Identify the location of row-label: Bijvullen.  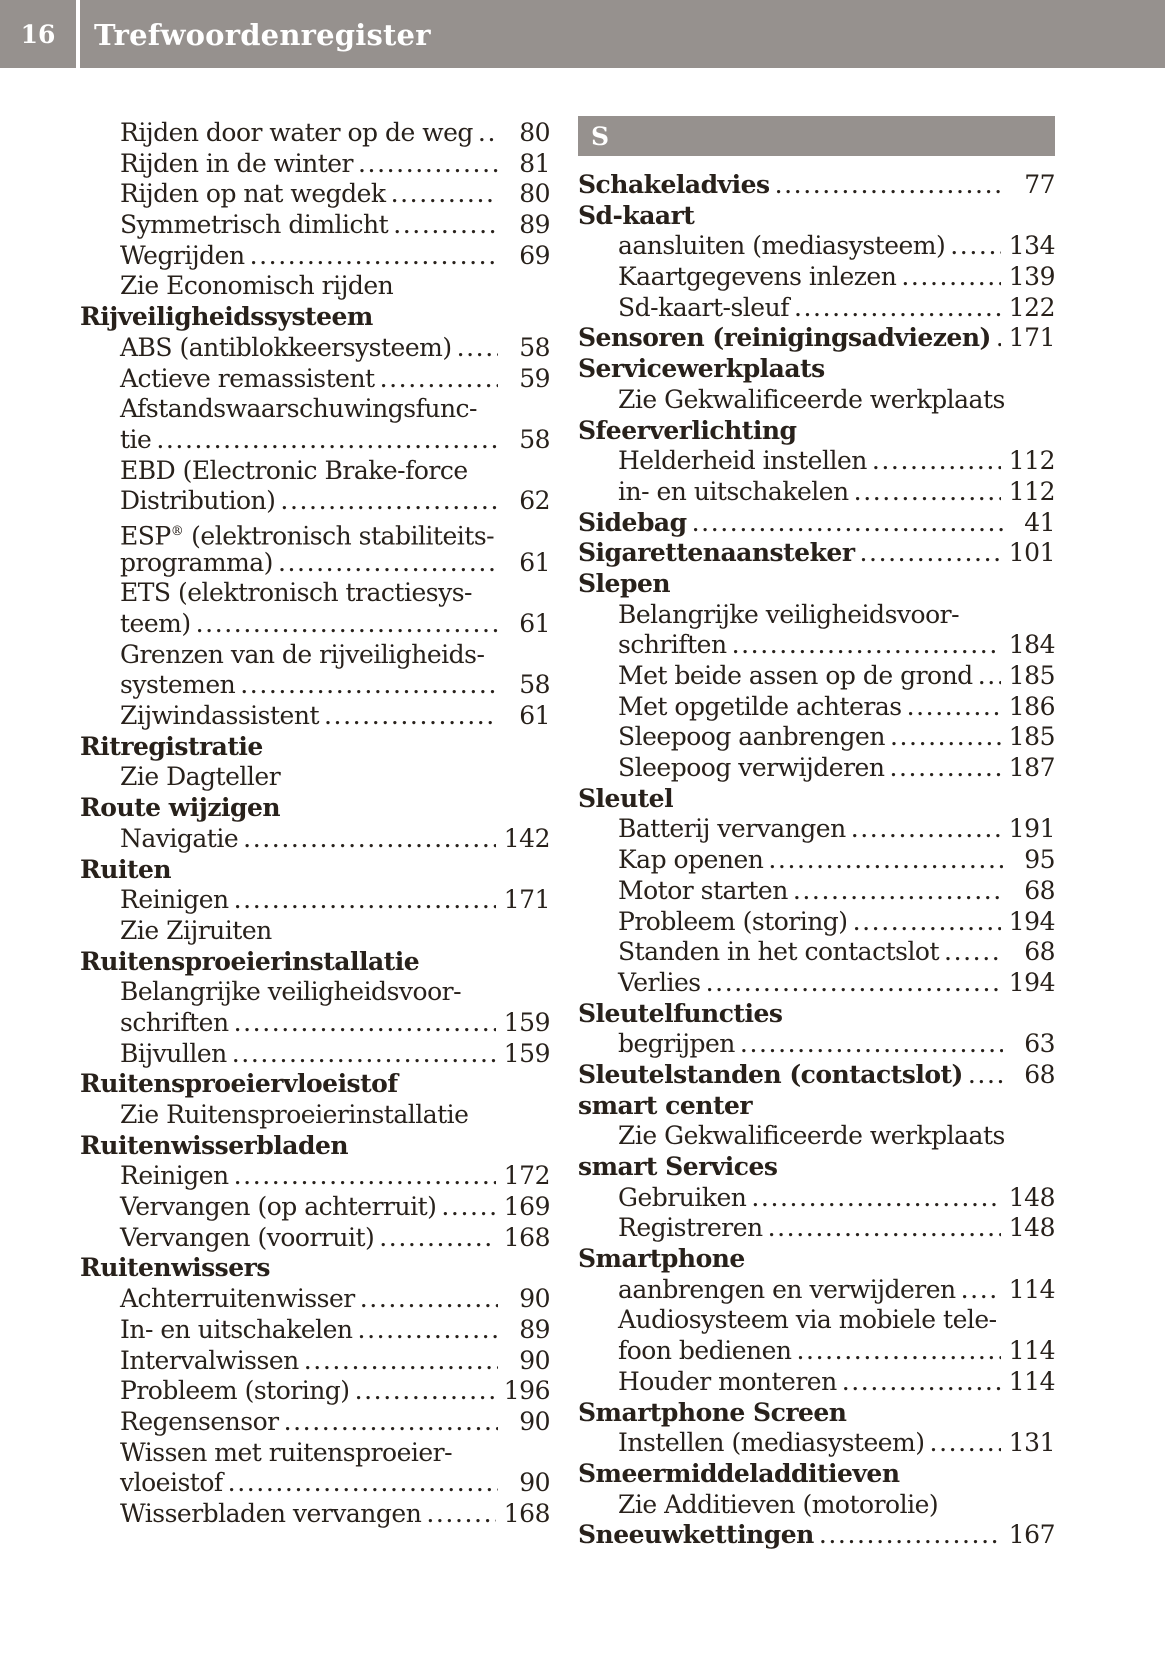
(173, 1053).